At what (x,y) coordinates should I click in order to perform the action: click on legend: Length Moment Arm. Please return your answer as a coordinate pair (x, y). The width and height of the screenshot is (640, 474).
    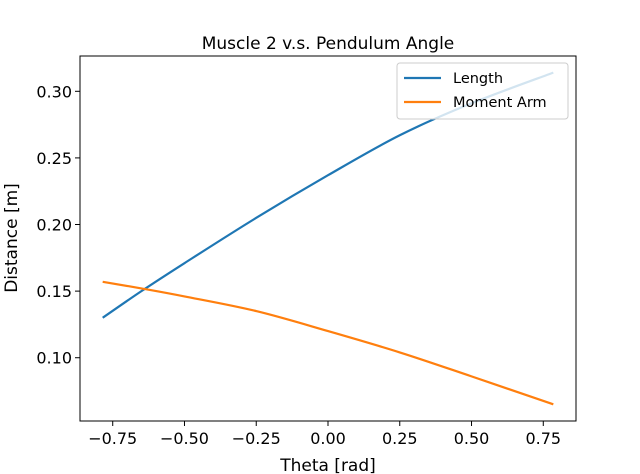
    Looking at the image, I should click on (482, 91).